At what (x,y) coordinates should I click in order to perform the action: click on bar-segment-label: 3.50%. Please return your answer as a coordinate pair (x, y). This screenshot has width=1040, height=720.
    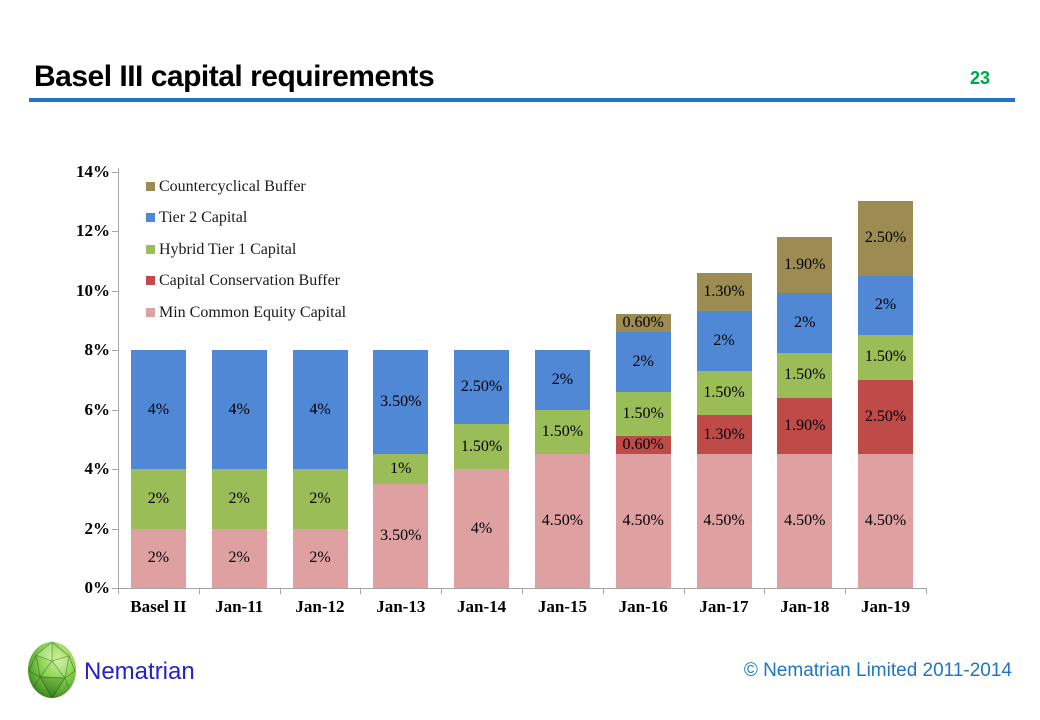
    Looking at the image, I should click on (401, 402).